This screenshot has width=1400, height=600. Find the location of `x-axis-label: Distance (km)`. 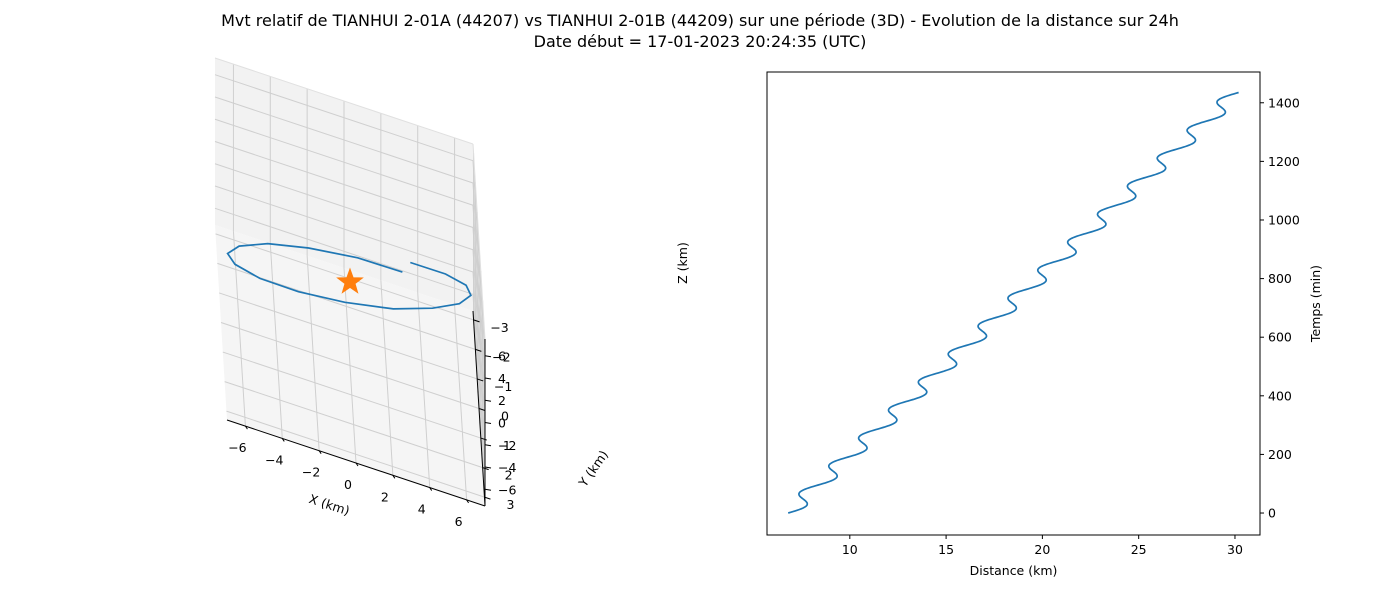

x-axis-label: Distance (km) is located at coordinates (1014, 570).